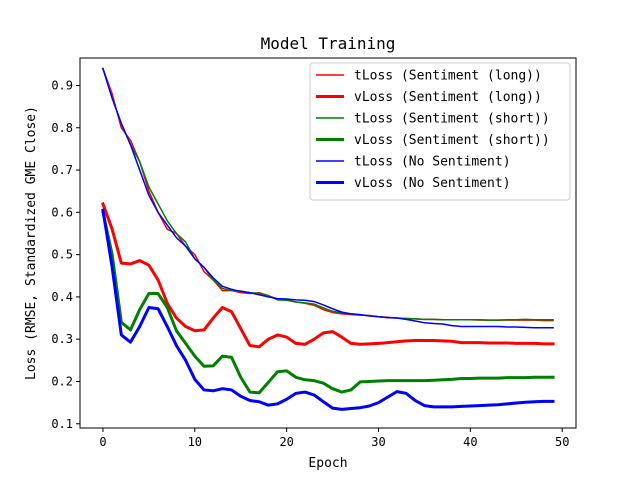  Describe the element at coordinates (62, 212) in the screenshot. I see `y-tick-label: 0.6` at that location.